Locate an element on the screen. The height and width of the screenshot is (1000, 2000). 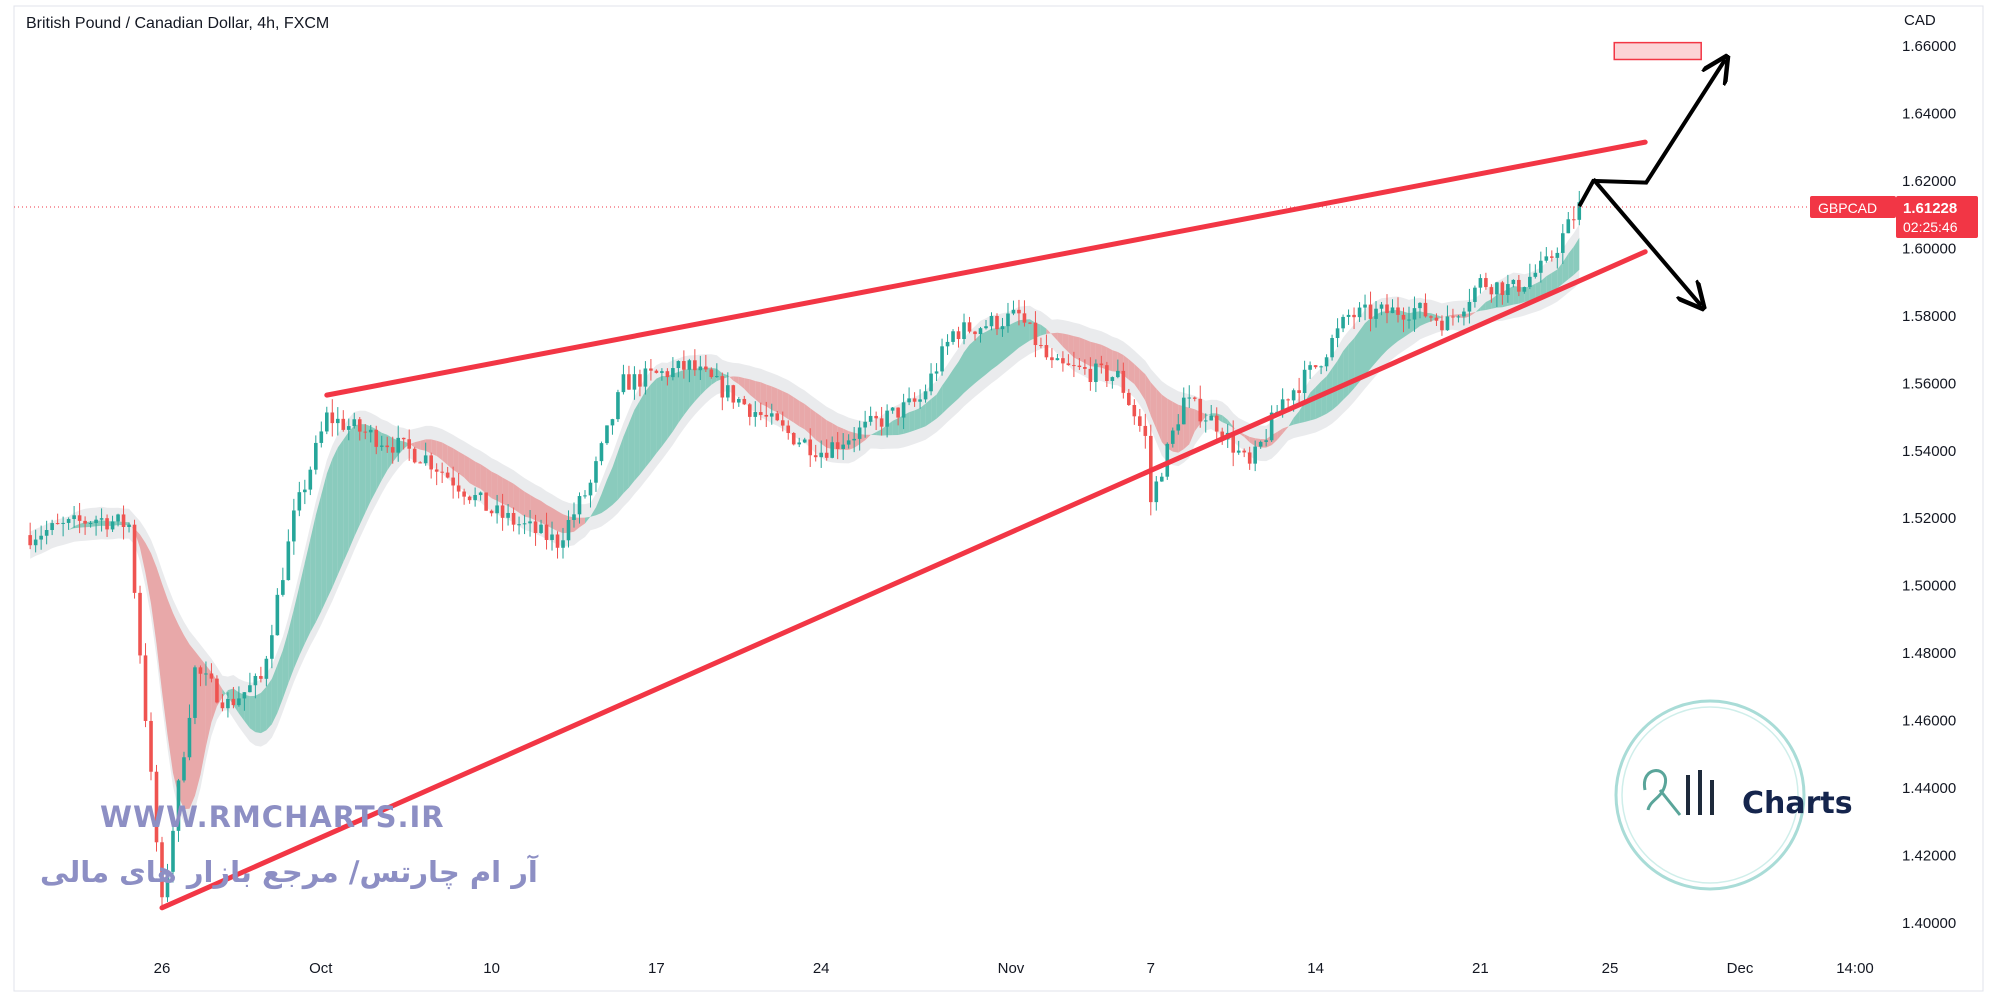
last-price-countdown: 02:25:46 is located at coordinates (1930, 227).